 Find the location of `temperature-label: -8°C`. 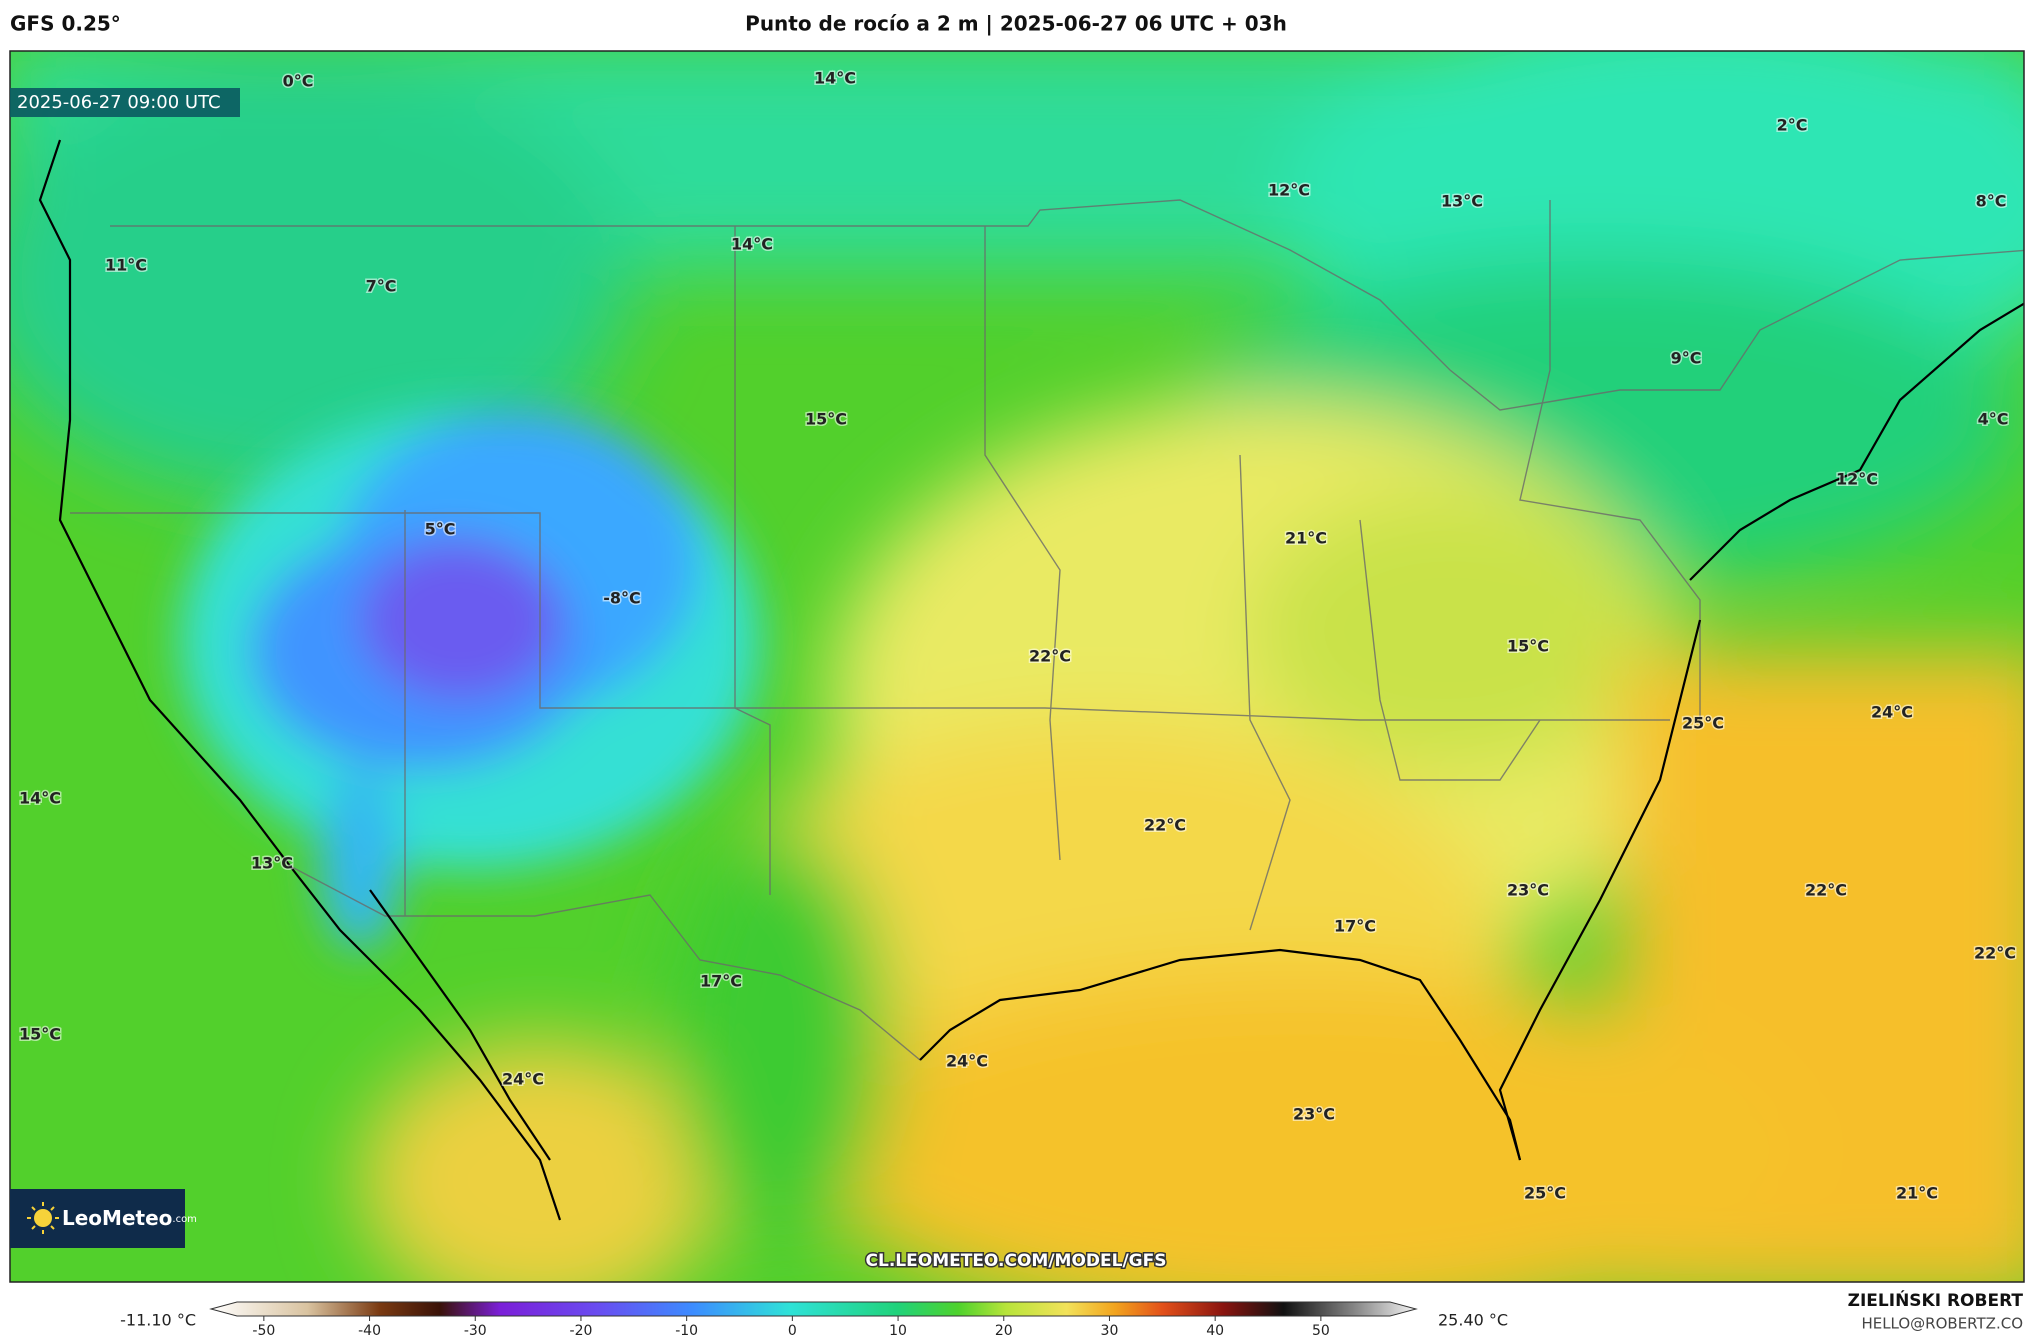

temperature-label: -8°C is located at coordinates (622, 598).